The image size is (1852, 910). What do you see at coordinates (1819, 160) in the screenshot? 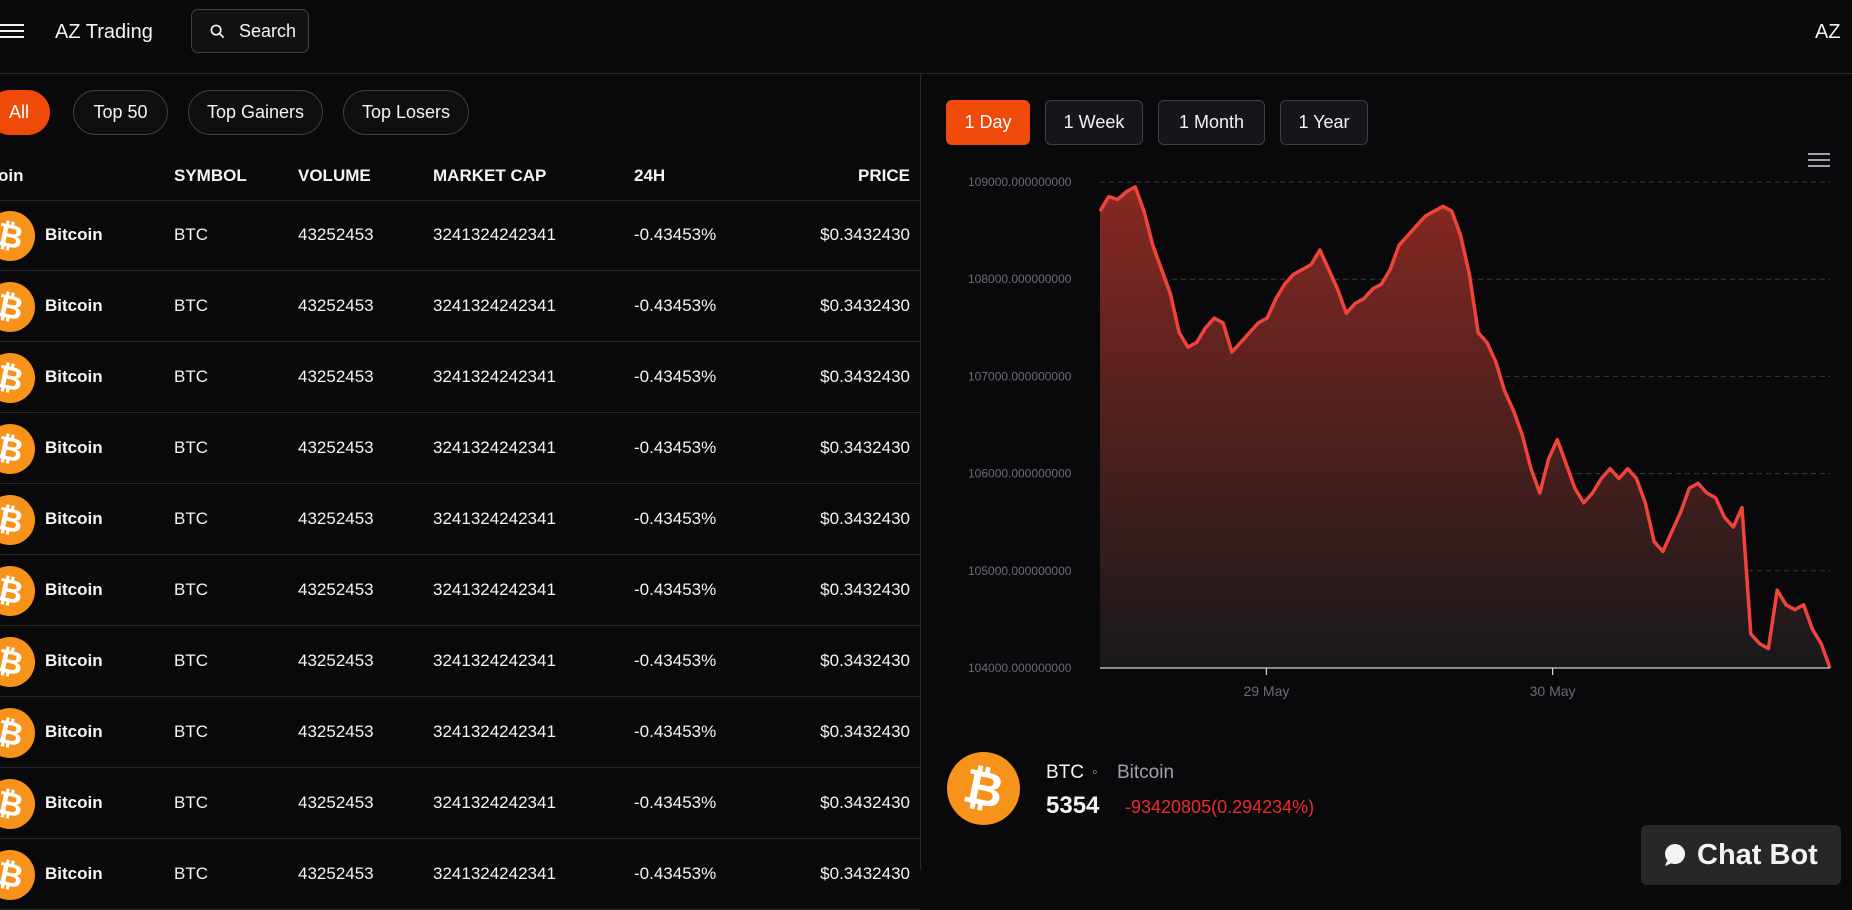
I see `chart-menu-icon` at bounding box center [1819, 160].